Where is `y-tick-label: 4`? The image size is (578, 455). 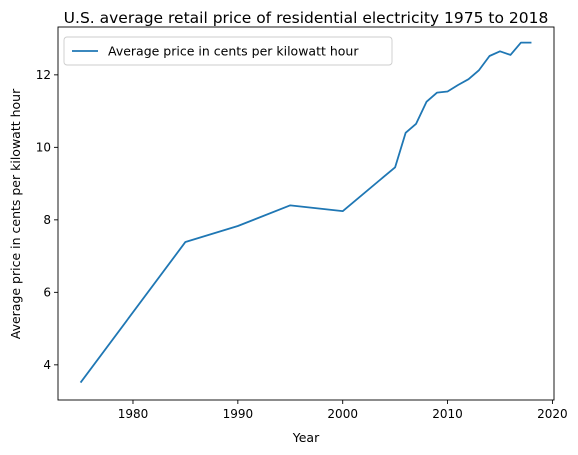 y-tick-label: 4 is located at coordinates (47, 365).